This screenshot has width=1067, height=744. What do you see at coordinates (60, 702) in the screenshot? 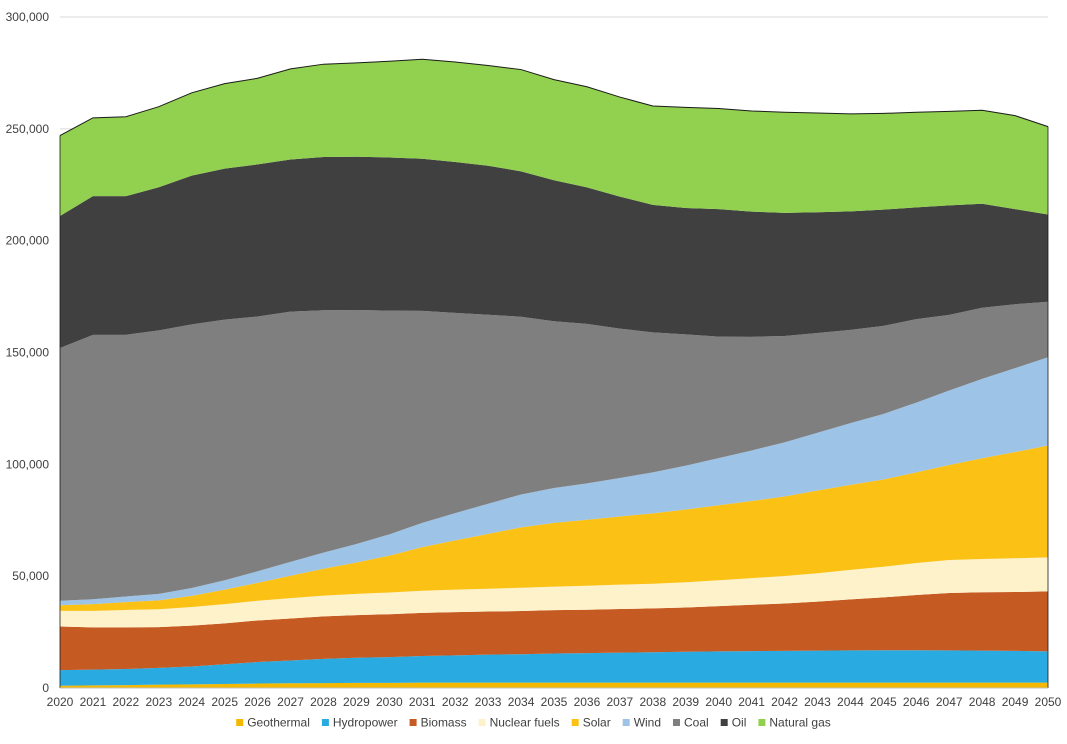
I see `x-tick-label: 2020` at bounding box center [60, 702].